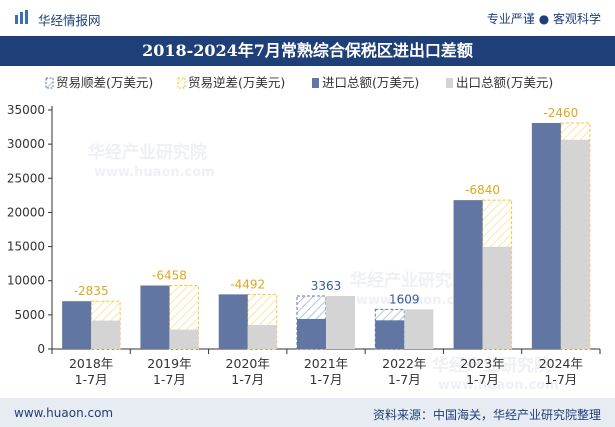 The height and width of the screenshot is (427, 615). Describe the element at coordinates (26, 144) in the screenshot. I see `y-tick-label: 30000` at that location.